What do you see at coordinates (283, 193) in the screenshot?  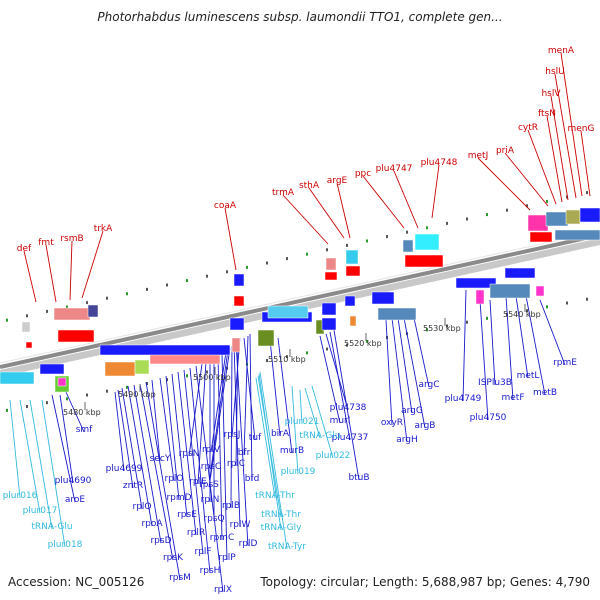 I see `gene-label-top: trmA` at bounding box center [283, 193].